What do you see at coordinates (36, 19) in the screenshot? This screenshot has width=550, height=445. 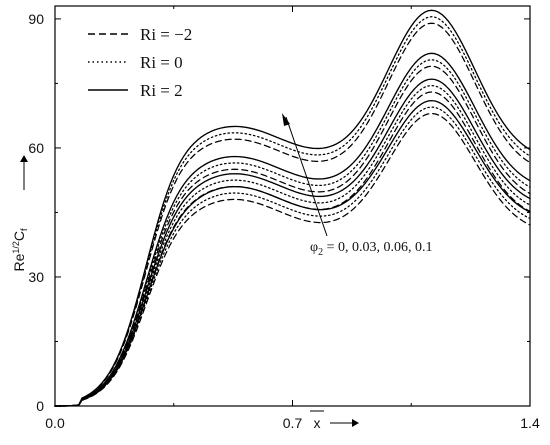 I see `y-tick-label: 90` at bounding box center [36, 19].